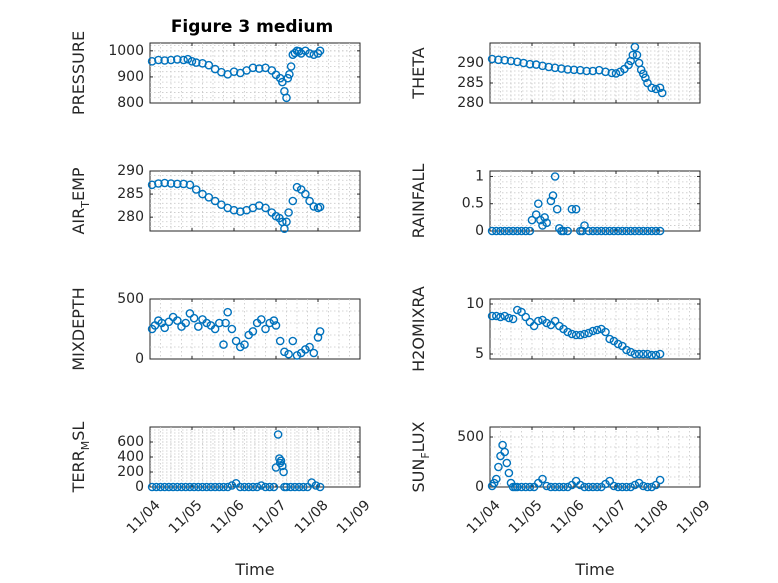  I want to click on figure-title: Figure 3 medium, so click(252, 27).